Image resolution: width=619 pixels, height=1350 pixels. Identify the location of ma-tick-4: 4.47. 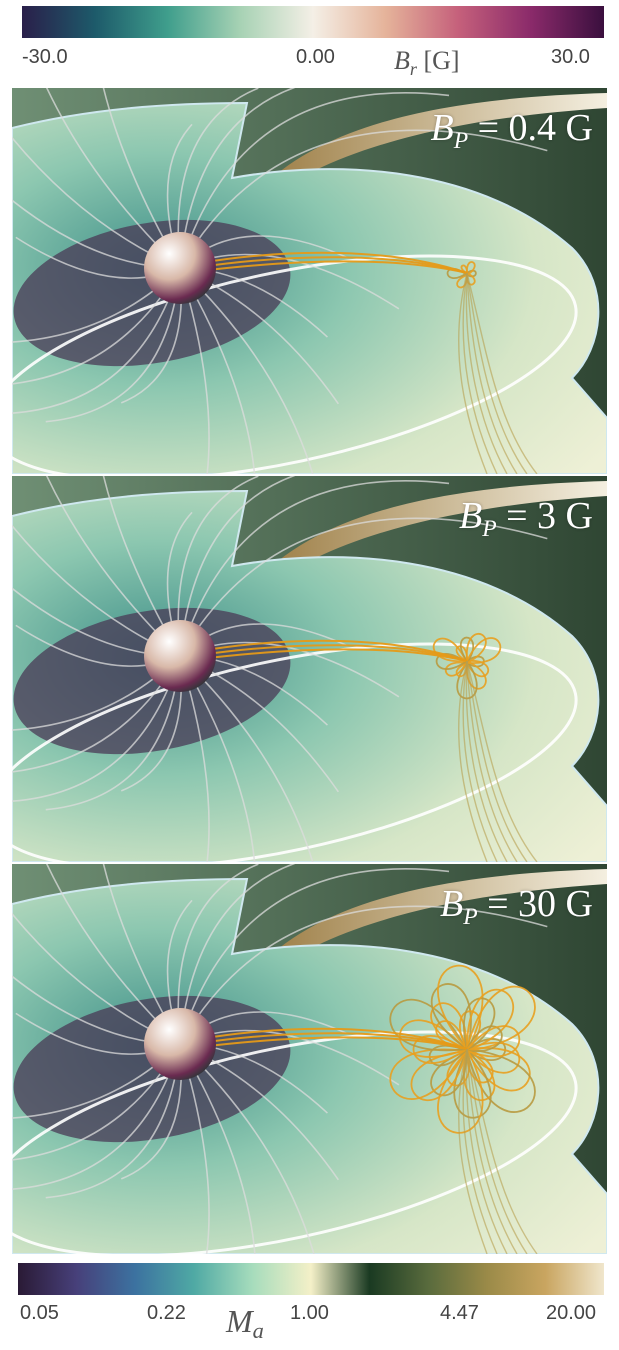
(459, 1313).